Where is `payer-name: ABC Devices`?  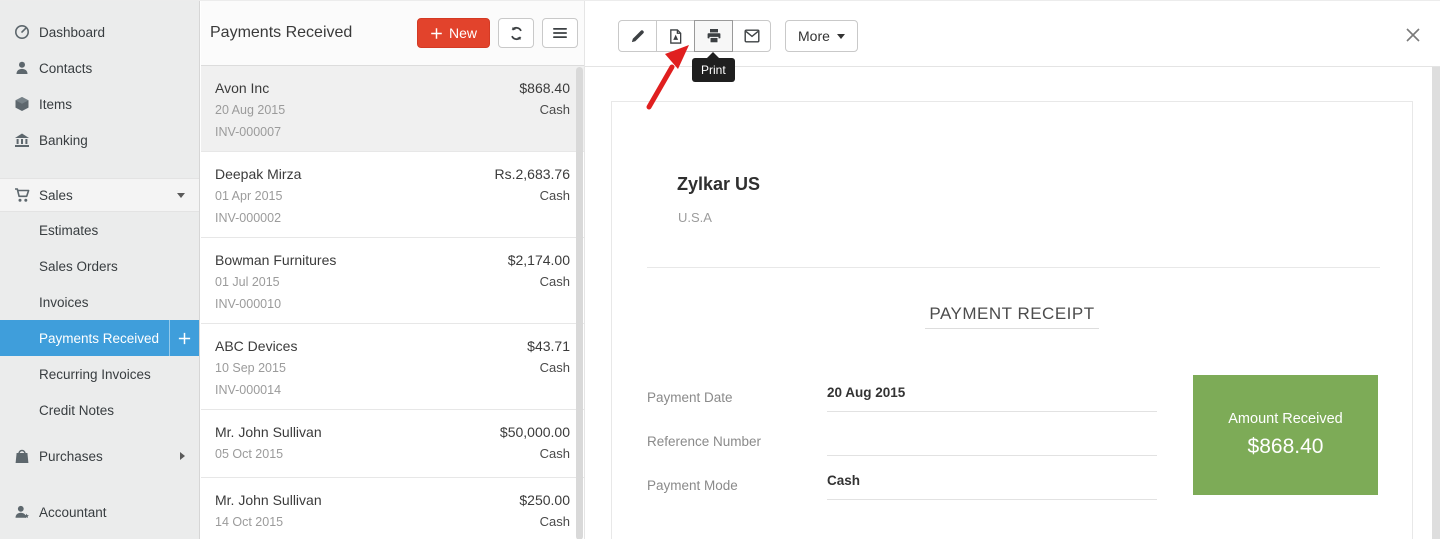
payer-name: ABC Devices is located at coordinates (256, 346).